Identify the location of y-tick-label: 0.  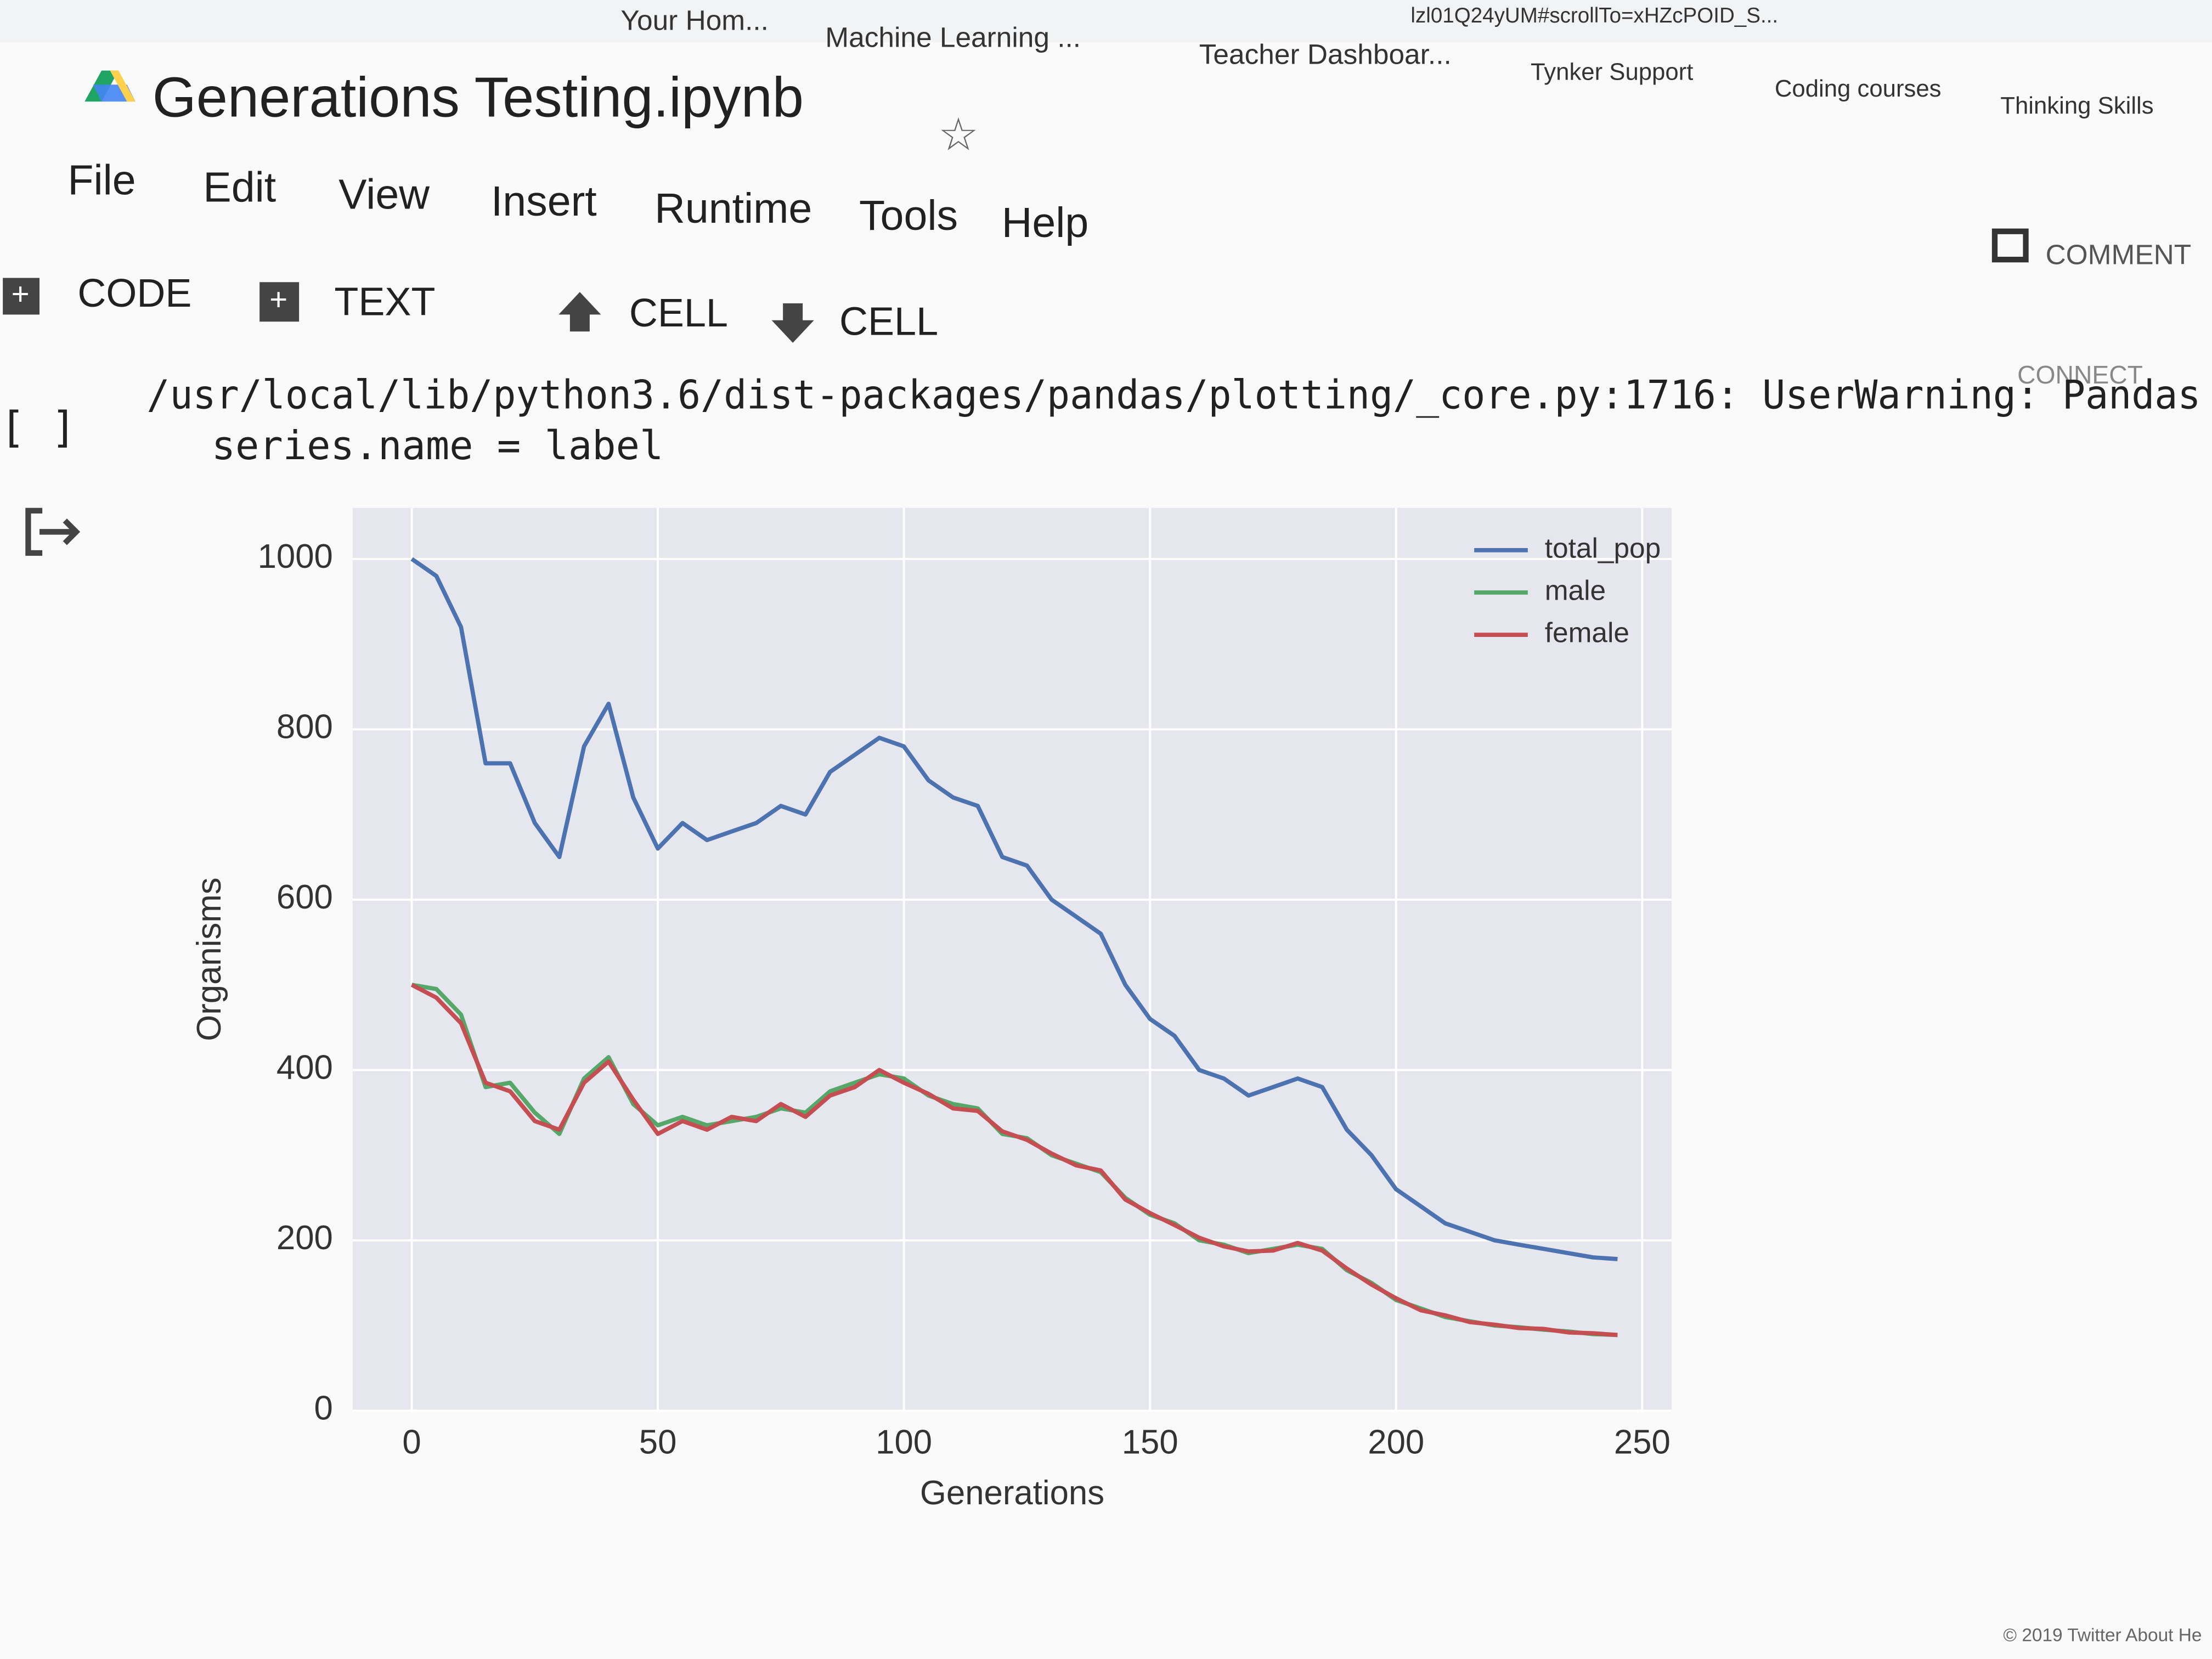
(324, 1408).